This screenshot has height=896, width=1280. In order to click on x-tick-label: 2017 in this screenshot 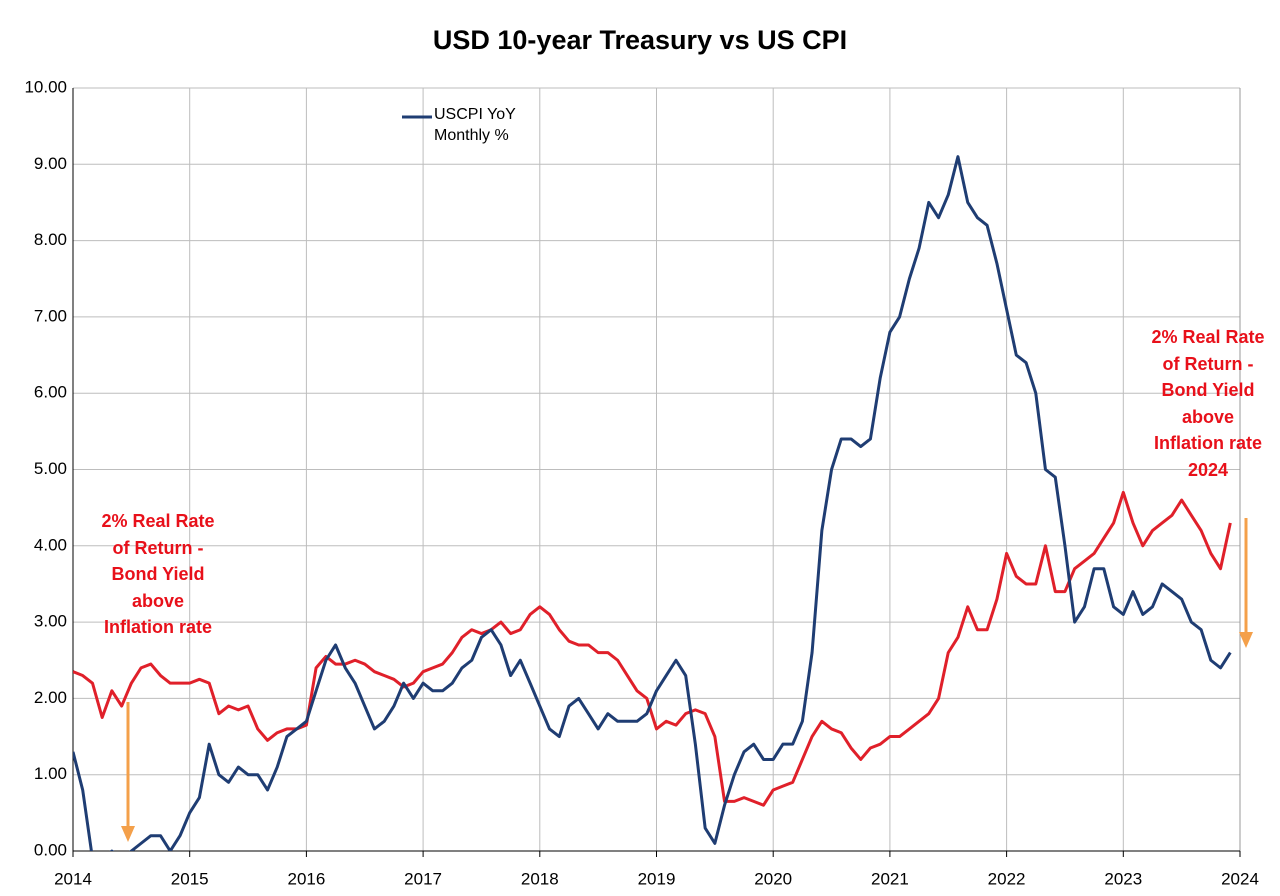, I will do `click(423, 878)`.